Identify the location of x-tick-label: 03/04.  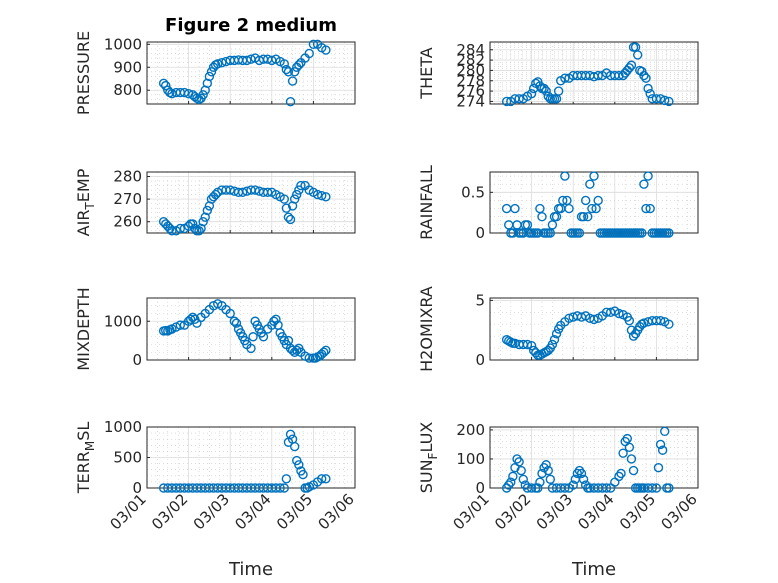
(595, 511).